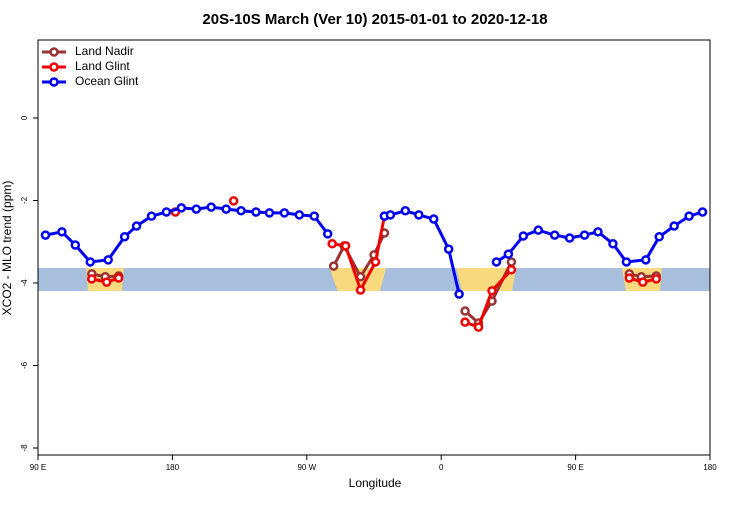  Describe the element at coordinates (107, 81) in the screenshot. I see `legend-label: Ocean Glint` at that location.